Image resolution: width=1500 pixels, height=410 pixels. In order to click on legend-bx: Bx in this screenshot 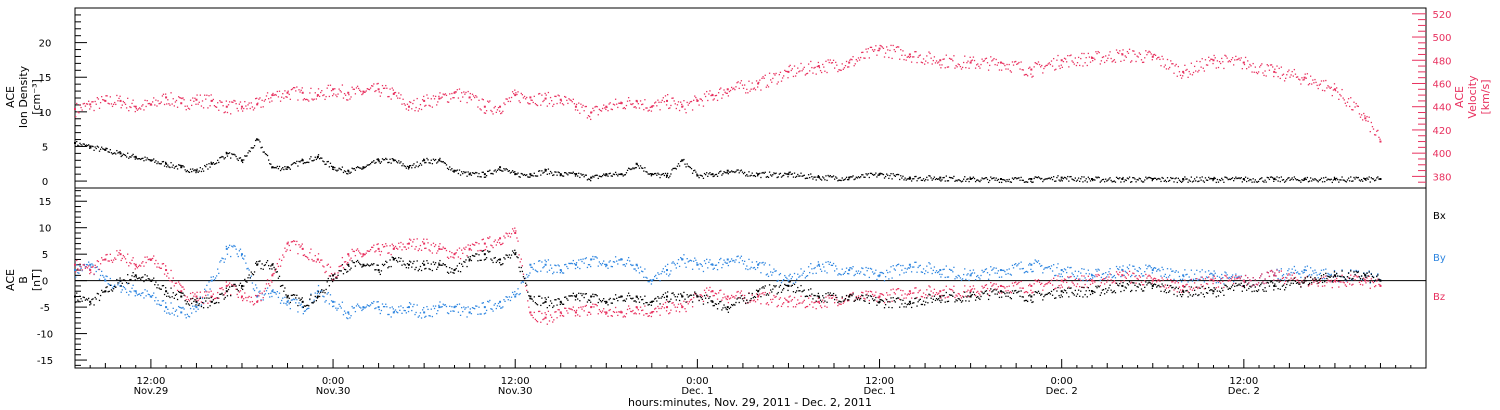, I will do `click(1439, 216)`.